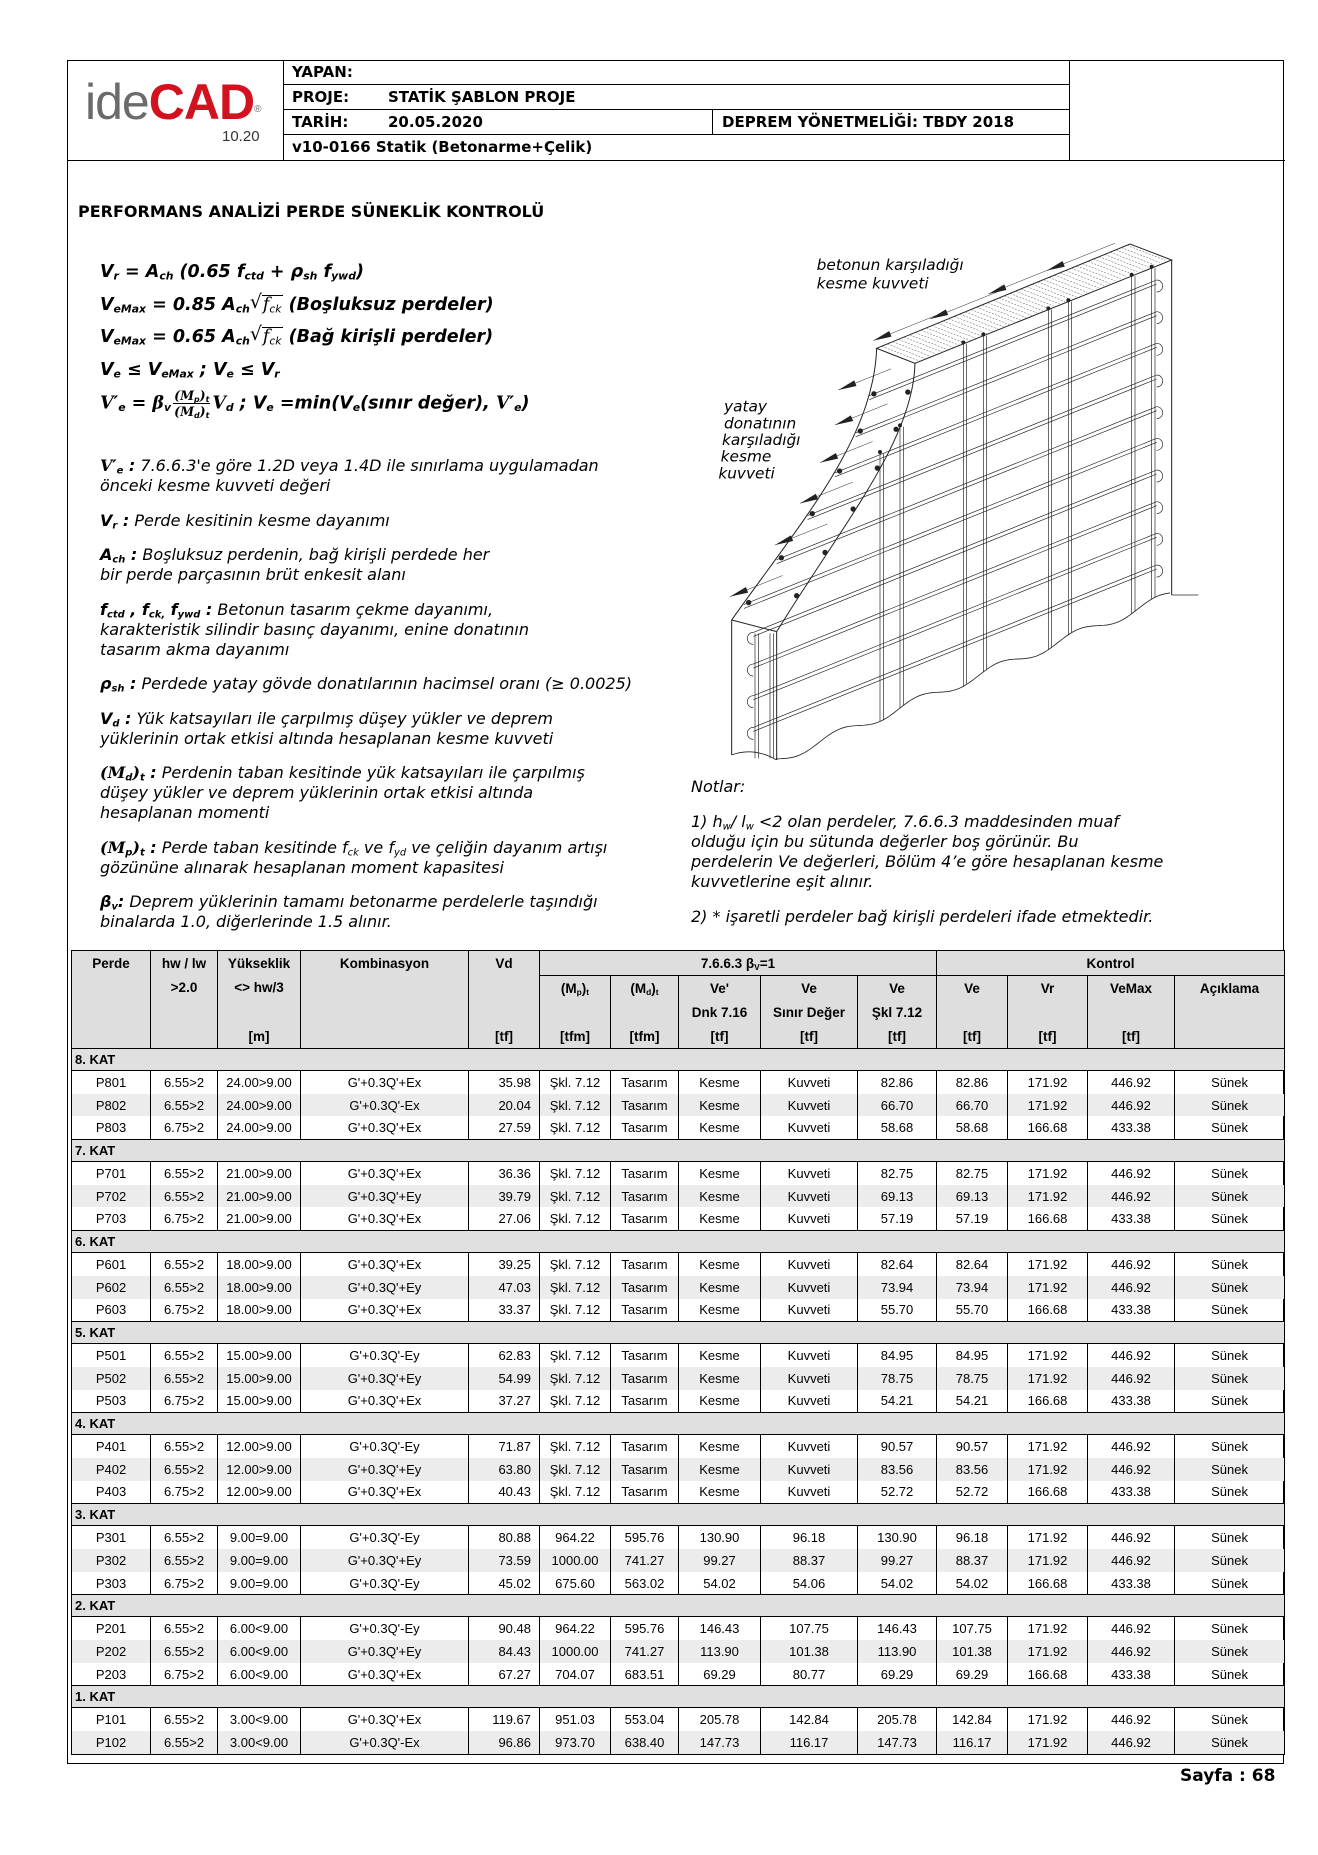  I want to click on table-cell: 88.37, so click(809, 1560).